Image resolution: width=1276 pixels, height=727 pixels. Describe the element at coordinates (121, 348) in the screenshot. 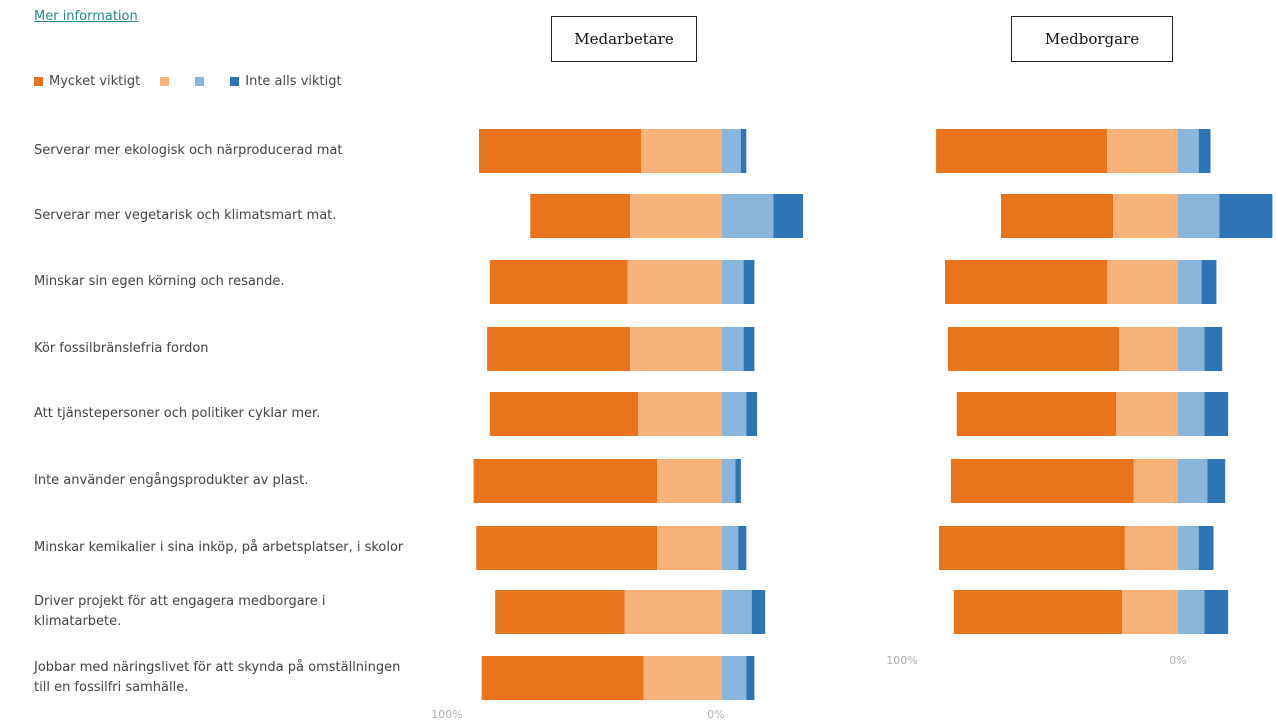

I see `row-label: Kör fossilbränslefria fordon` at that location.